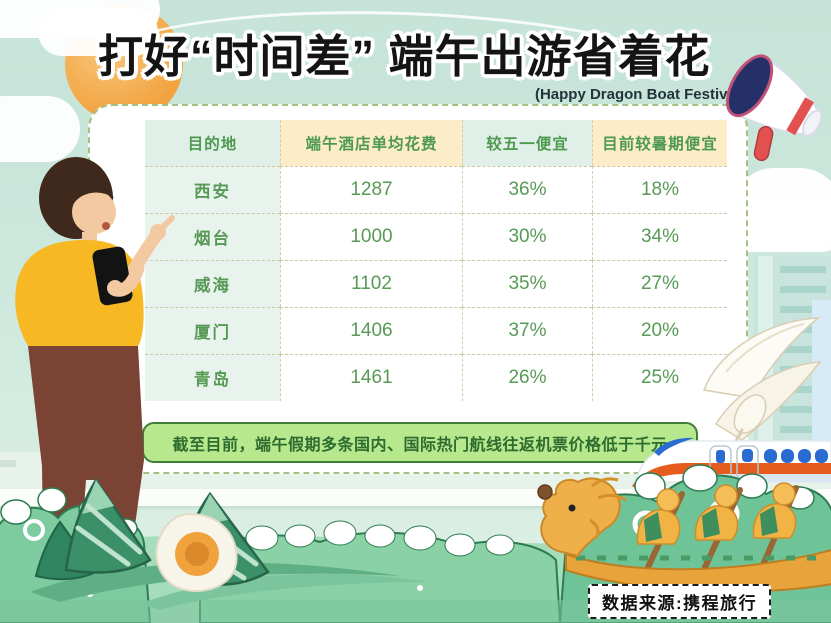  Describe the element at coordinates (212, 330) in the screenshot. I see `table-cell: 厦门` at that location.